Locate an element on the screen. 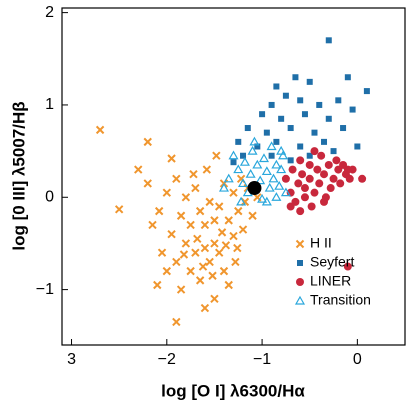 The width and height of the screenshot is (415, 410). y-tick-label: −1 is located at coordinates (45, 289).